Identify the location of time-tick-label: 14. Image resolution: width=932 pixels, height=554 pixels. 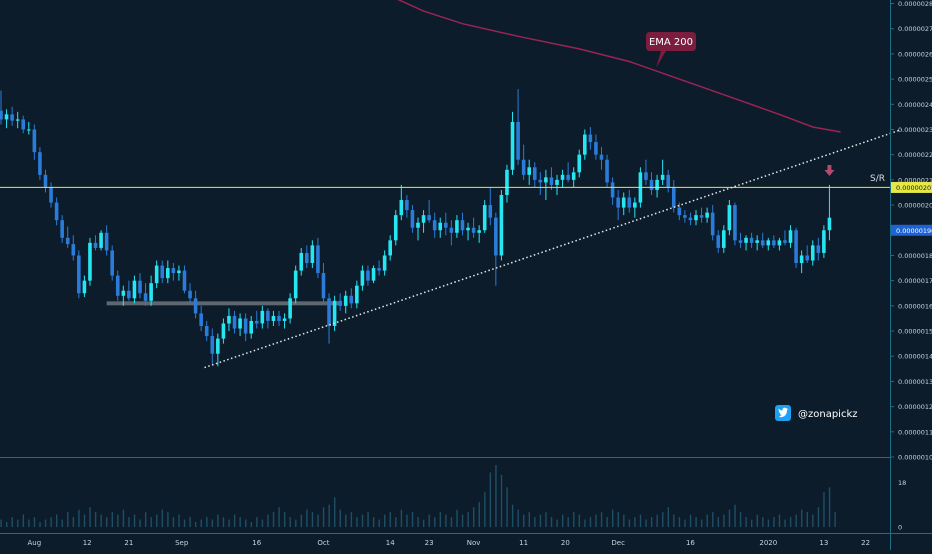
(390, 543).